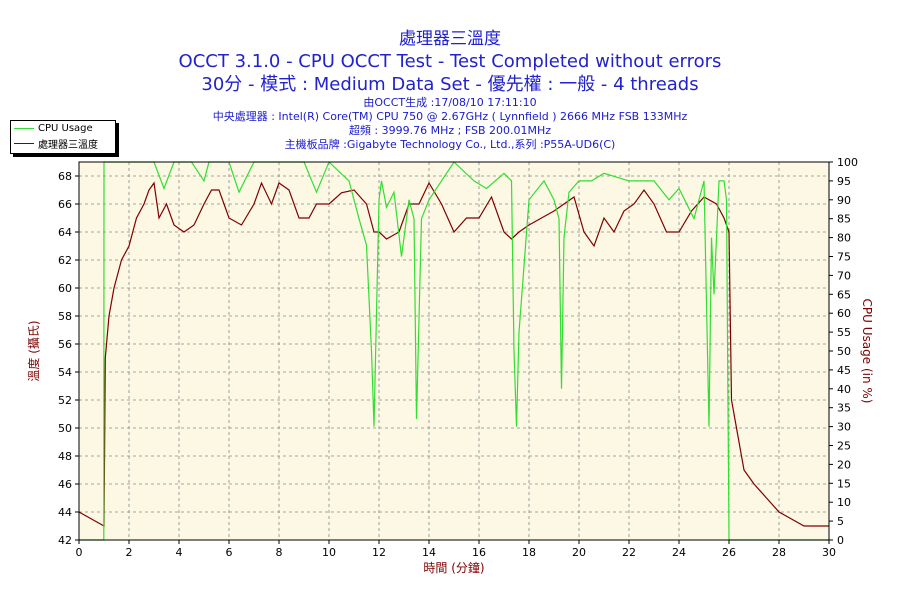 The image size is (900, 600). Describe the element at coordinates (329, 552) in the screenshot. I see `x-tick-label: 10` at that location.